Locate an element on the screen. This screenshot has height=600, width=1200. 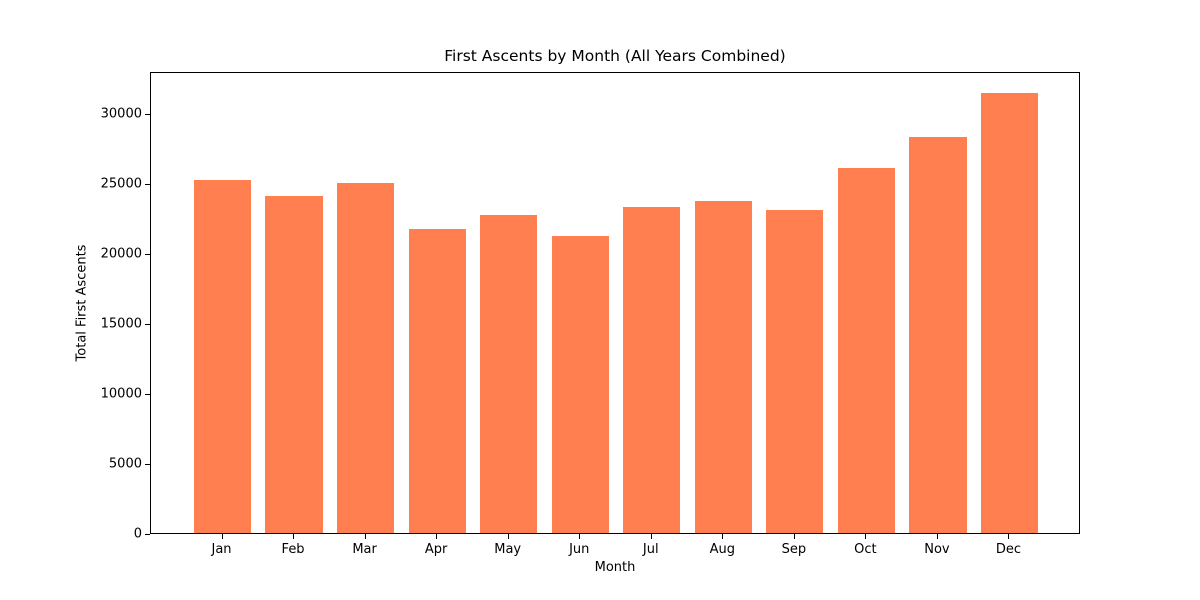
x-tick-label-dec: Dec is located at coordinates (1008, 549).